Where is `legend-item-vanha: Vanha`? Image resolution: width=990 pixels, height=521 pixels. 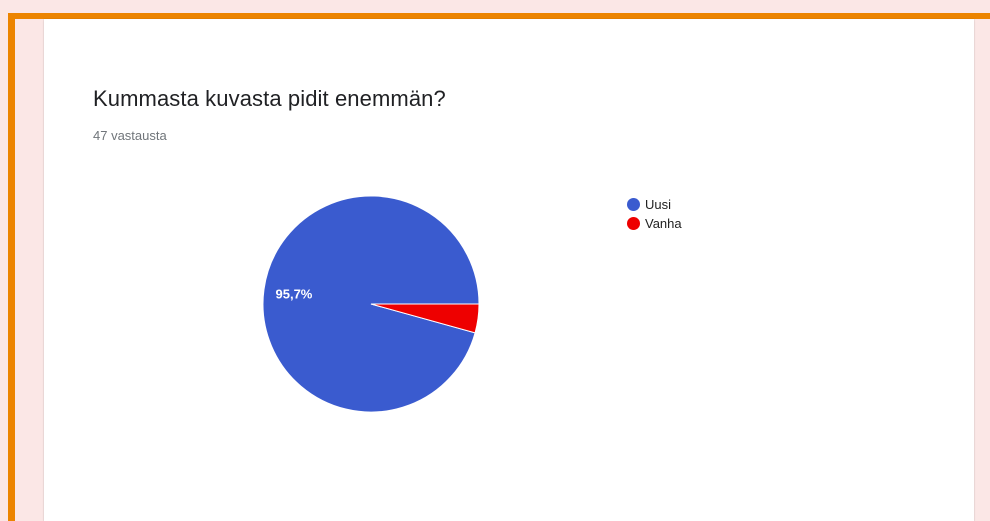
legend-item-vanha: Vanha is located at coordinates (654, 223).